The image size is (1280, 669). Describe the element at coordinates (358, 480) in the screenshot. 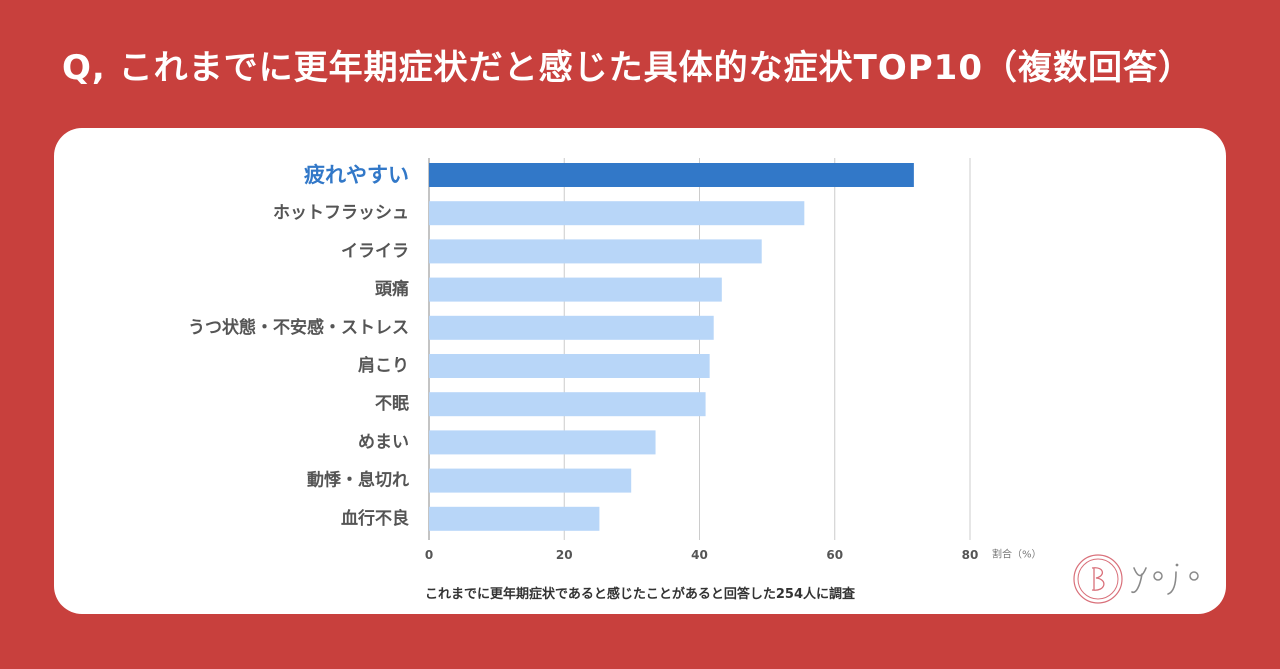

I see `category-label-9: 動悸・息切れ` at that location.